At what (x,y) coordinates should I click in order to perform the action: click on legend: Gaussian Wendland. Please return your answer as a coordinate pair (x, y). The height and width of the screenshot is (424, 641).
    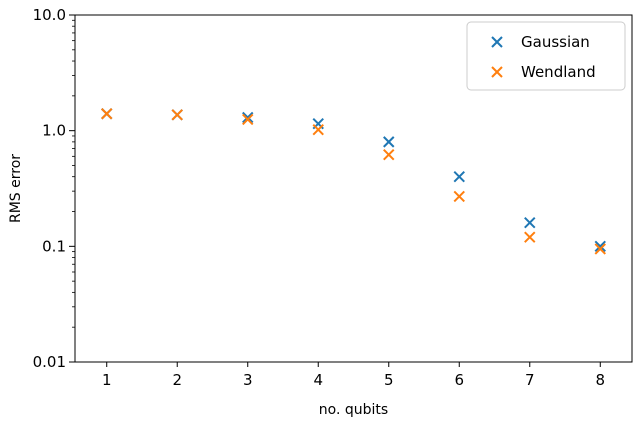
    Looking at the image, I should click on (546, 56).